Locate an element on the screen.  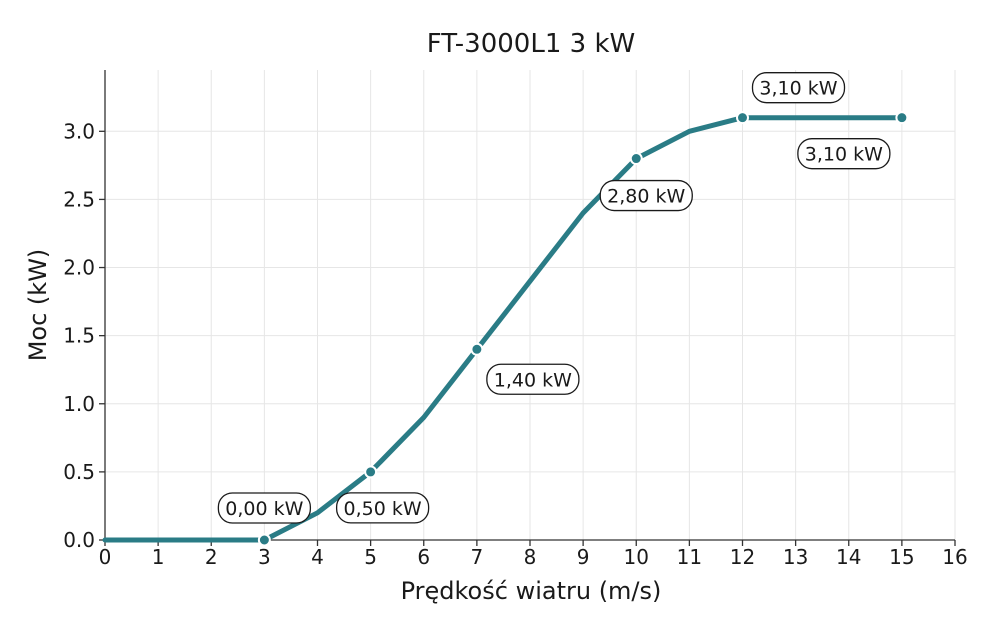
x-axis-label: Prędkość wiatru (m/s) is located at coordinates (531, 591).